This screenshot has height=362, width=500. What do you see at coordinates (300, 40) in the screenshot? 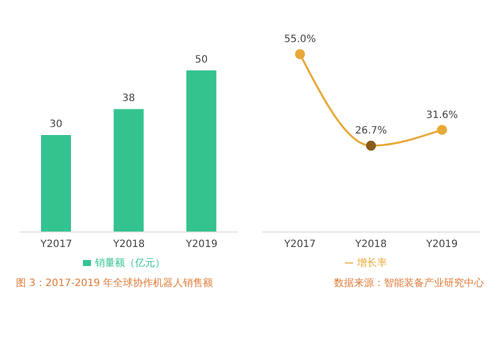
I see `data-label: 55.0%` at bounding box center [300, 40].